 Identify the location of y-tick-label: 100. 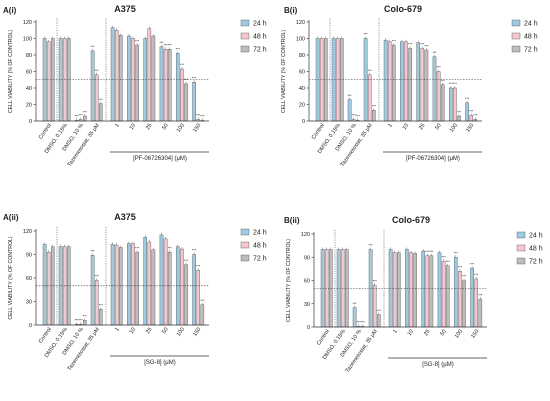
(27, 40).